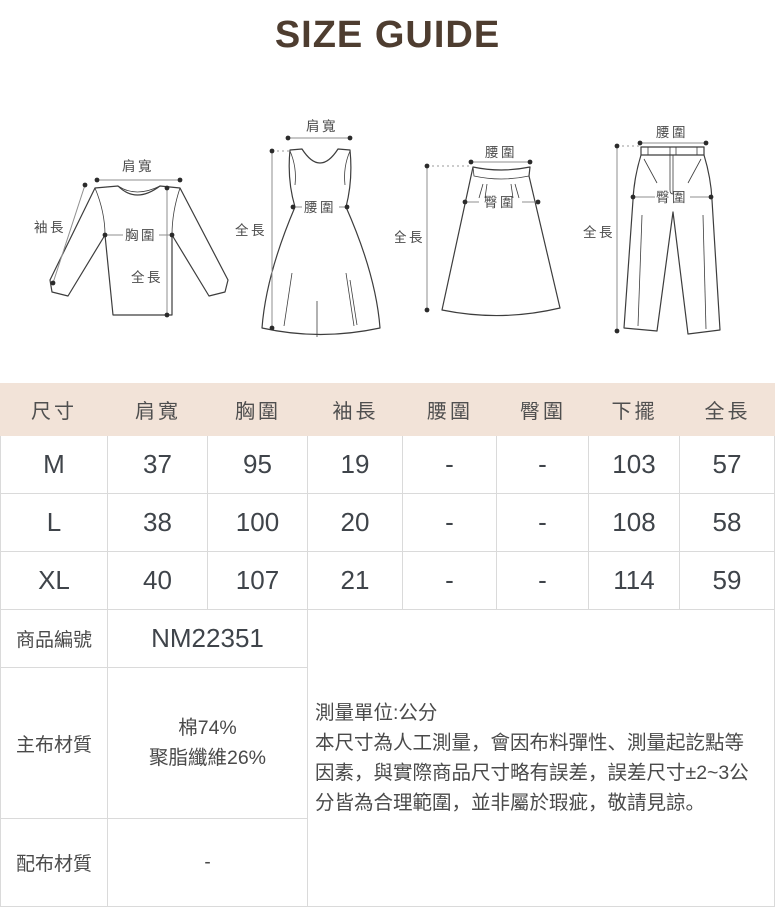  I want to click on top-chest-label: 胸圍, so click(141, 235).